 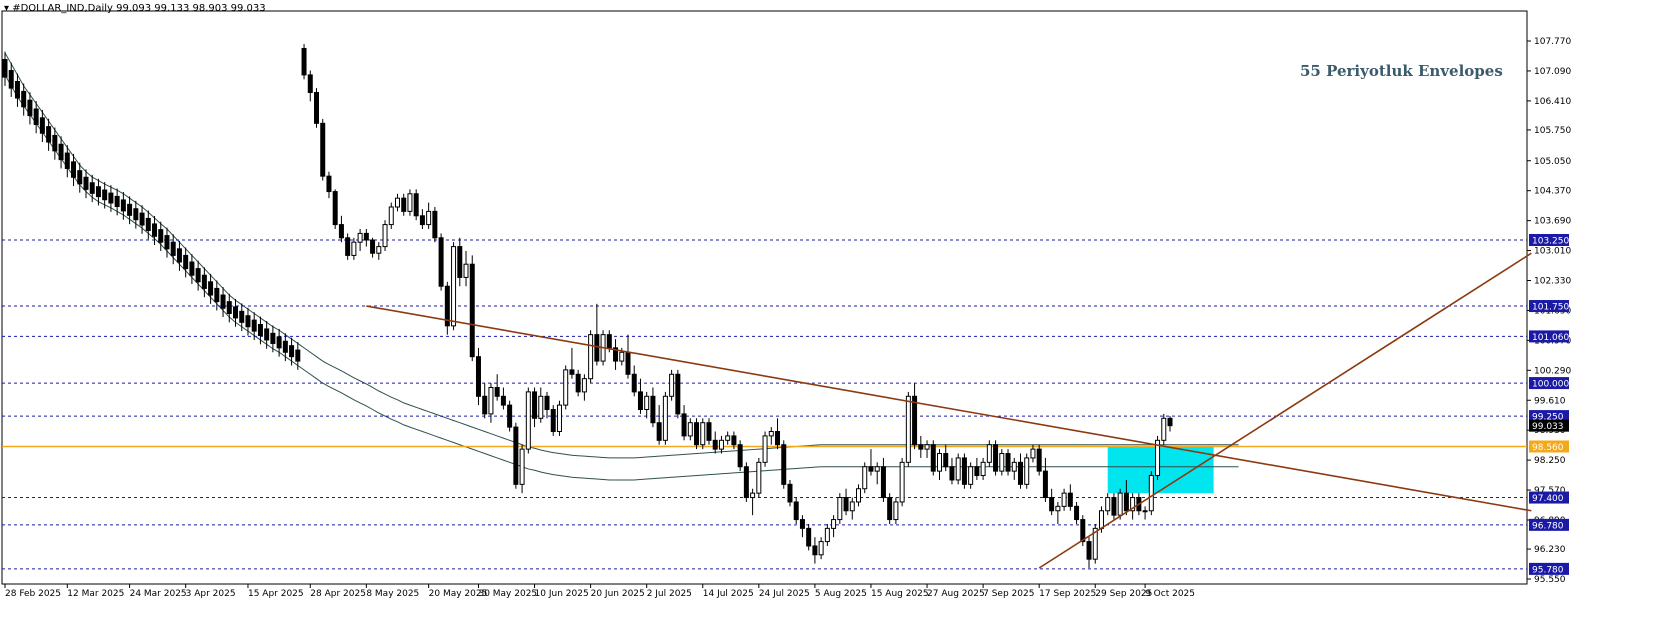 I want to click on chart-menu-icon: ▾, so click(x=7, y=8).